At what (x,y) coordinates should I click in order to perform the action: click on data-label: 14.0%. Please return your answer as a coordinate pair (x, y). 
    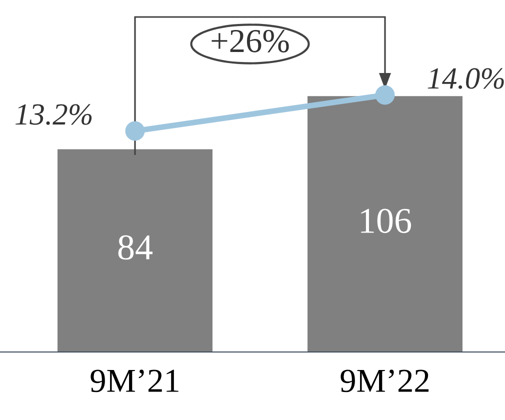
    Looking at the image, I should click on (466, 78).